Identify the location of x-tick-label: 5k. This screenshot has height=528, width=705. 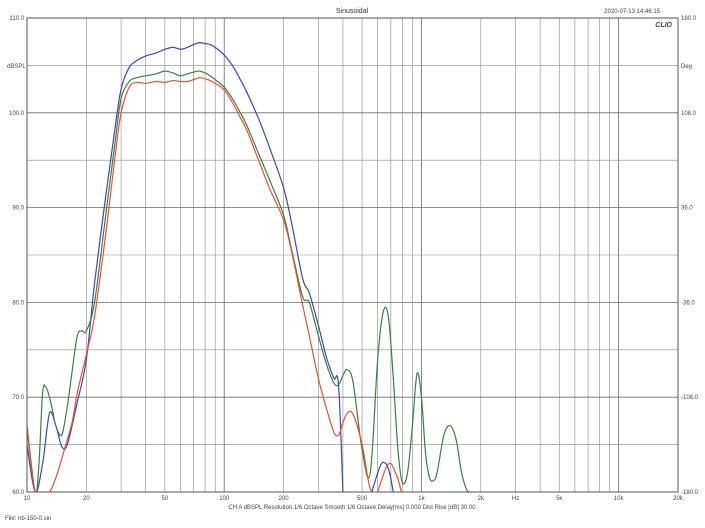
(559, 499).